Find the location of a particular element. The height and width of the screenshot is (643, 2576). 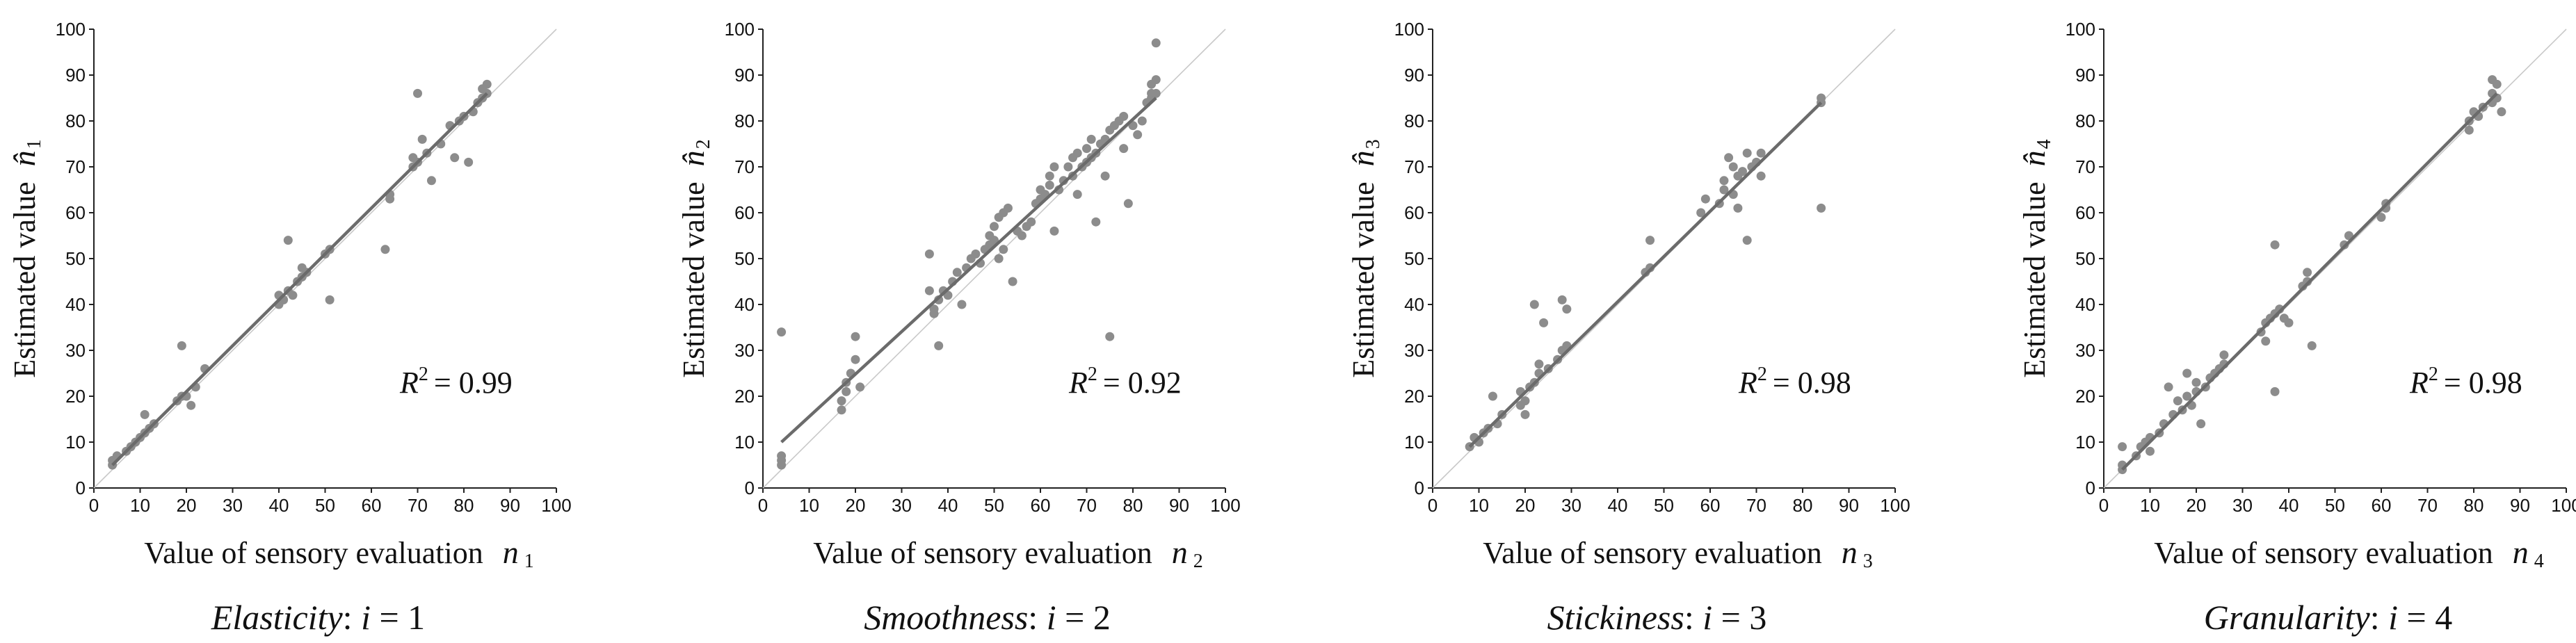

x-tick-label: 100 is located at coordinates (1895, 506).